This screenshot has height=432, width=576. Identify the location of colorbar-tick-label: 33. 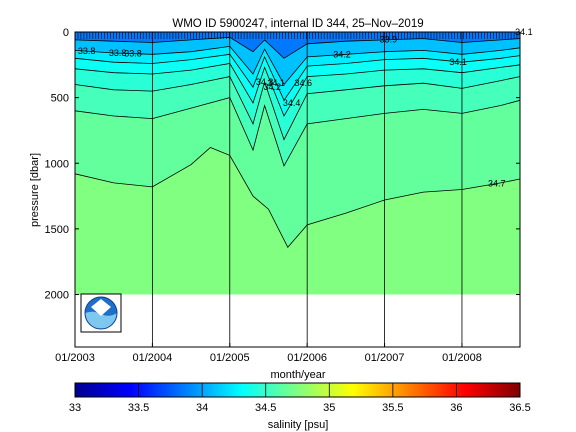
(75, 408).